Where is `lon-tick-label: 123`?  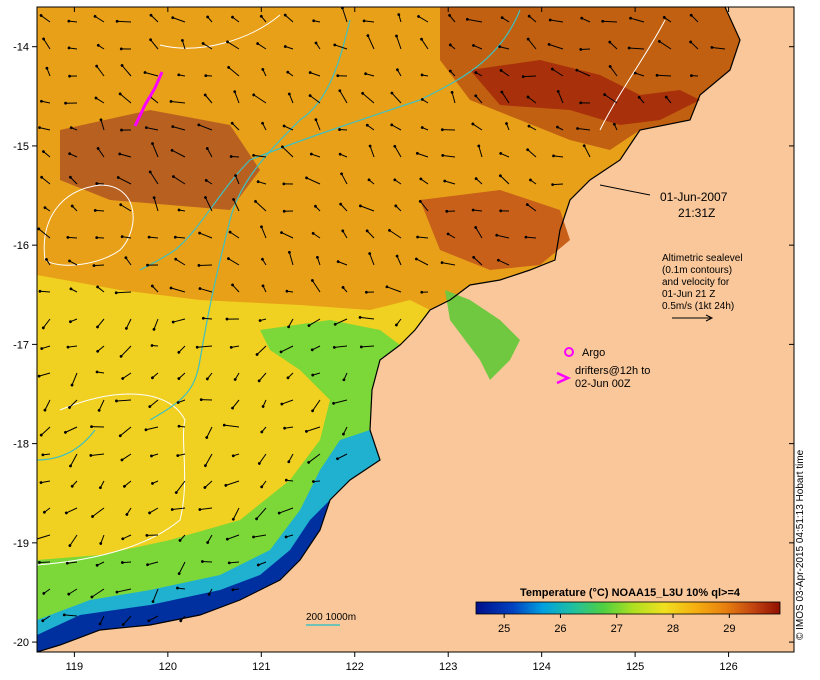 lon-tick-label: 123 is located at coordinates (448, 667).